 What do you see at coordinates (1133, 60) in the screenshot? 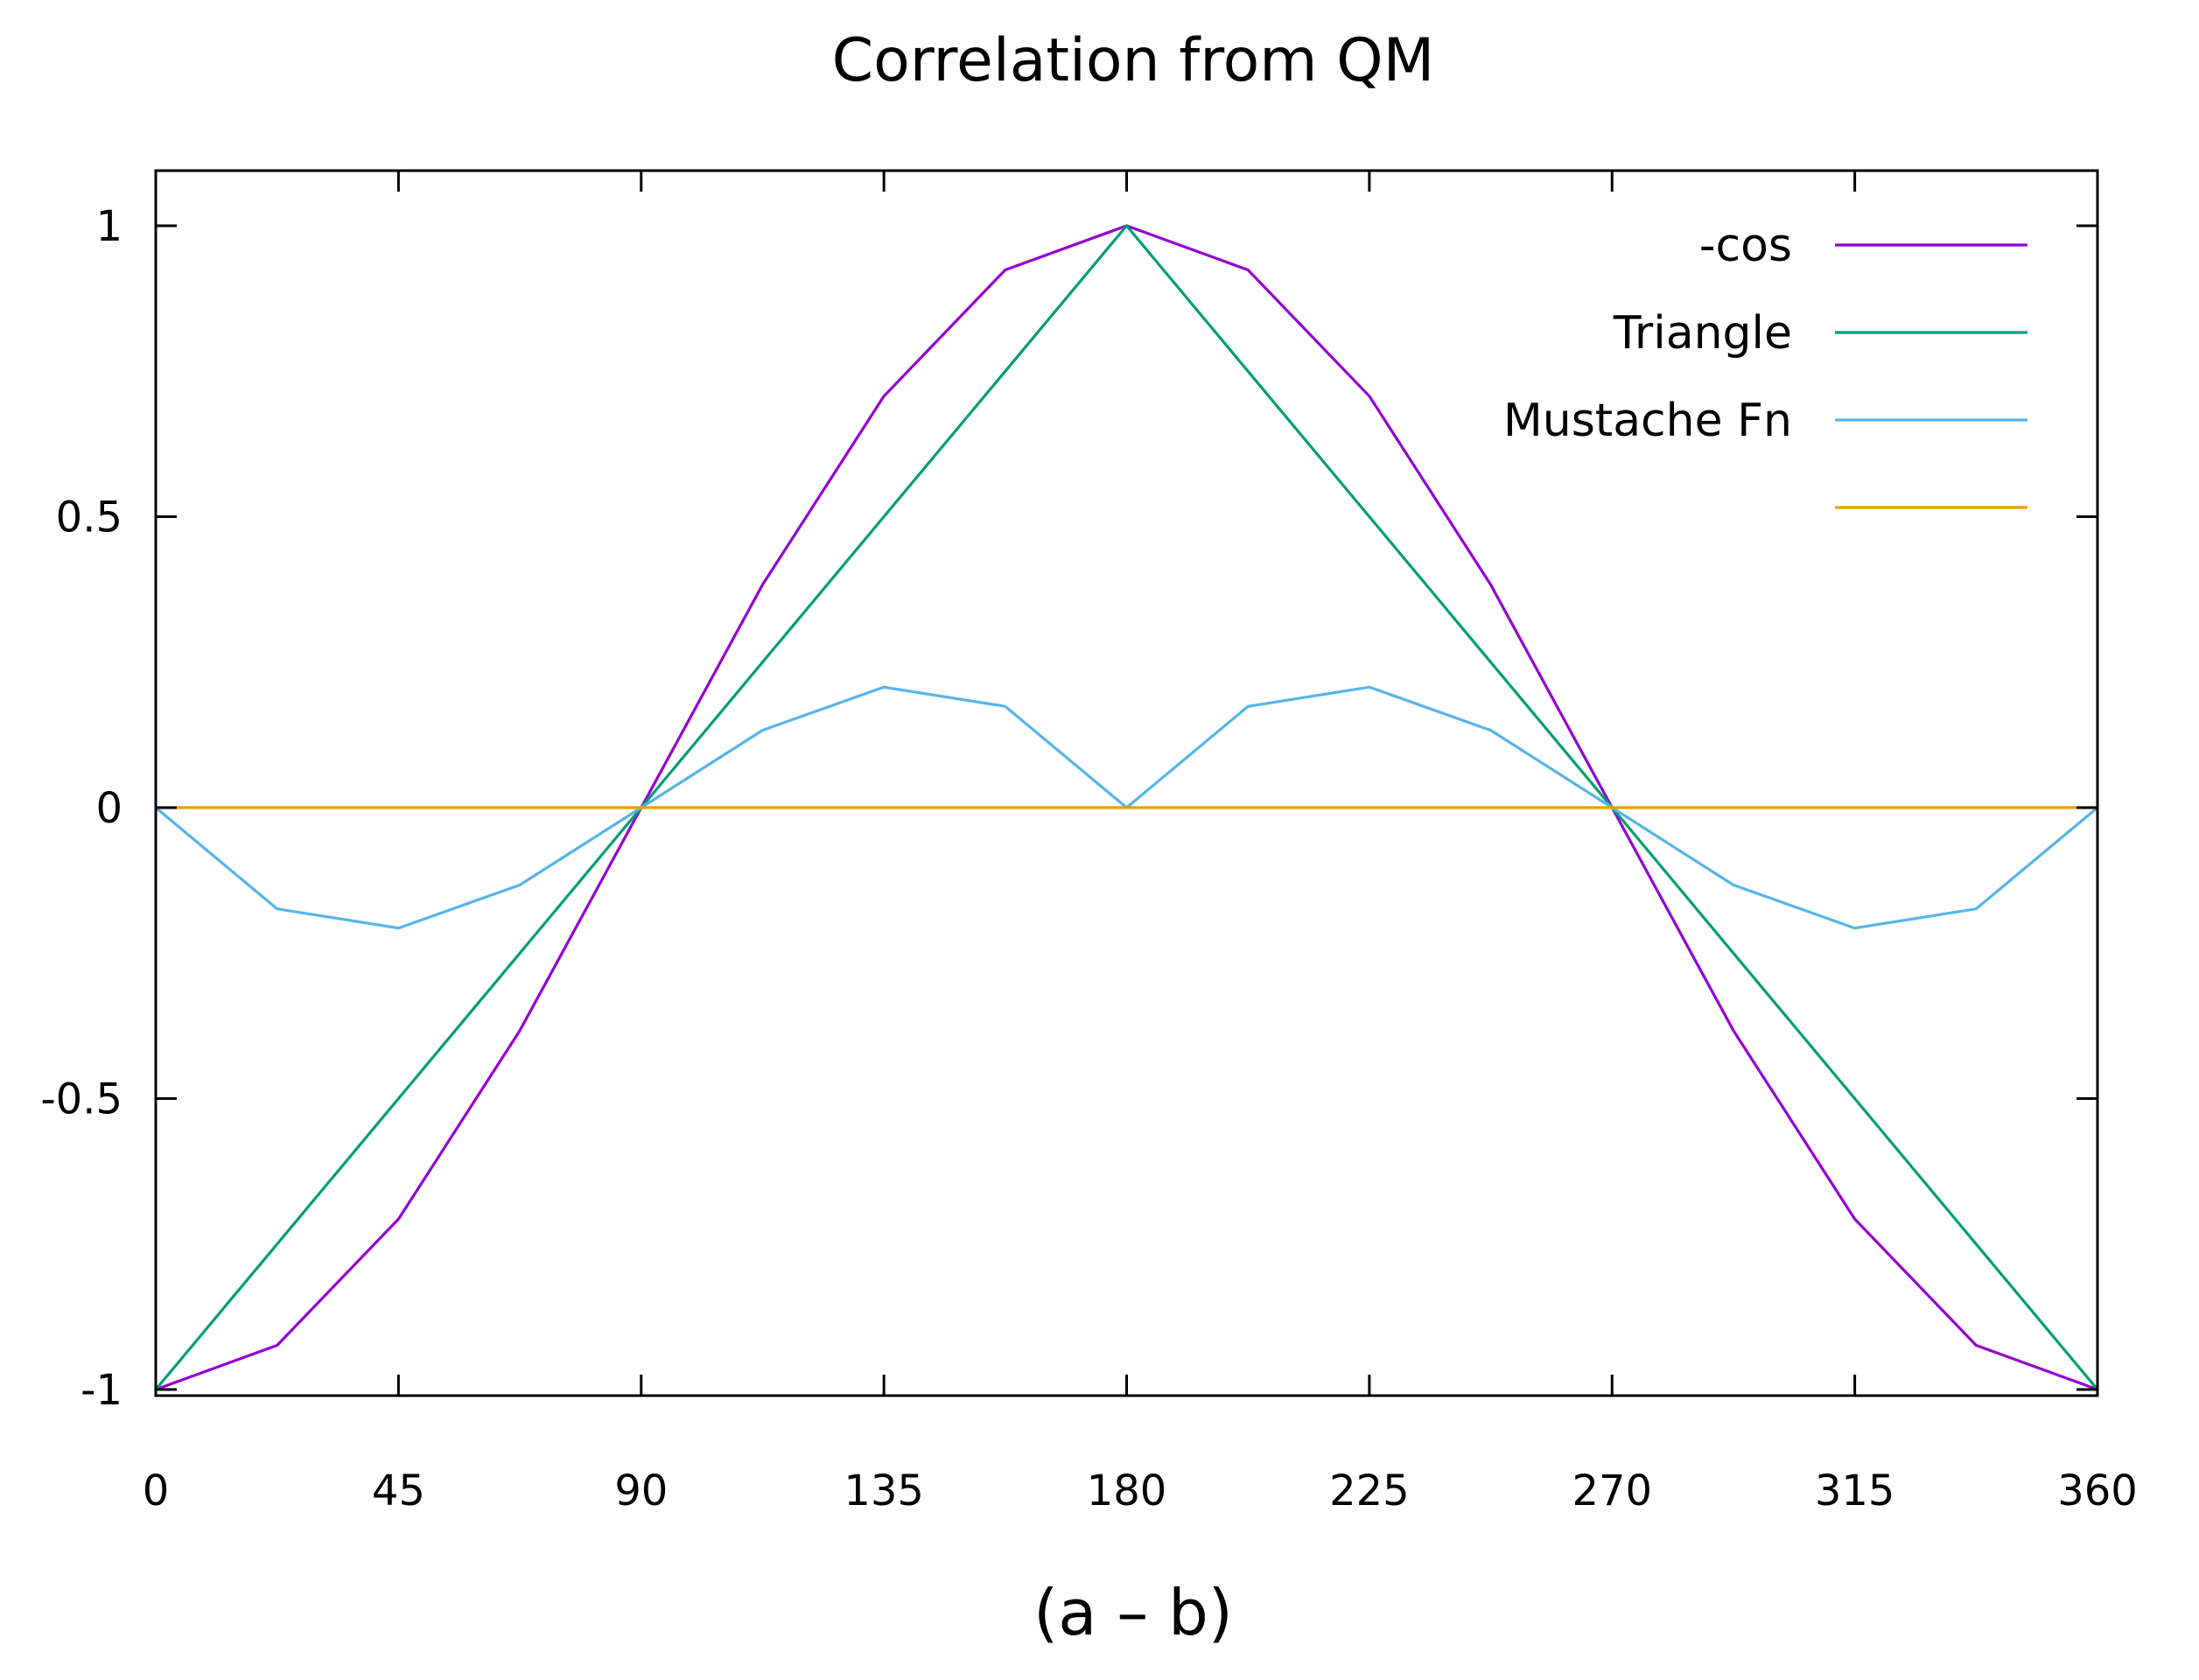
I see `chart-title: Correlation from QM` at bounding box center [1133, 60].